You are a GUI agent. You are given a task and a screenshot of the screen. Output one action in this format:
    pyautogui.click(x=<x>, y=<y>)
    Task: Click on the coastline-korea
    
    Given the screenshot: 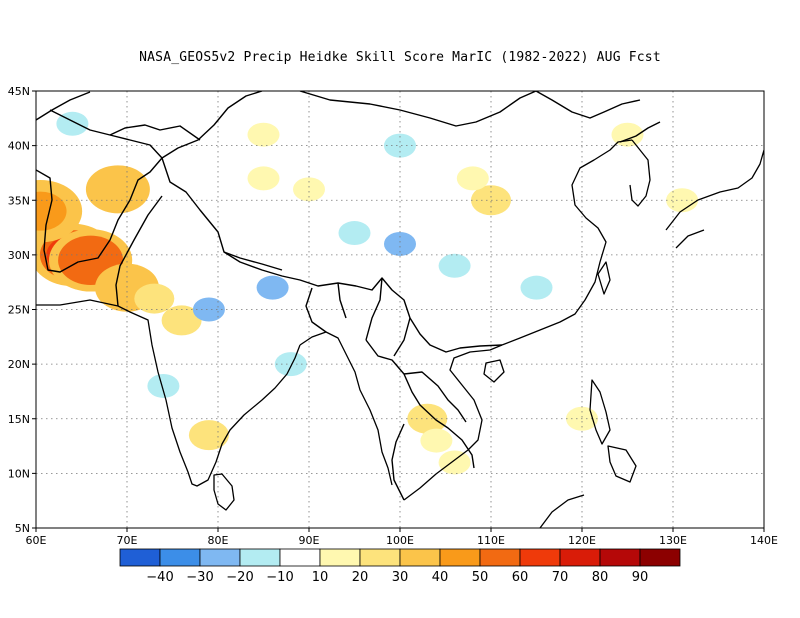 What is the action you would take?
    pyautogui.click(x=640, y=173)
    